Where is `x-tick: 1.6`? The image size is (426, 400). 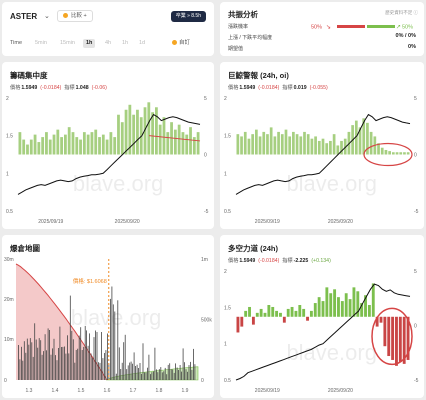
x-tick: 1.6 is located at coordinates (107, 391).